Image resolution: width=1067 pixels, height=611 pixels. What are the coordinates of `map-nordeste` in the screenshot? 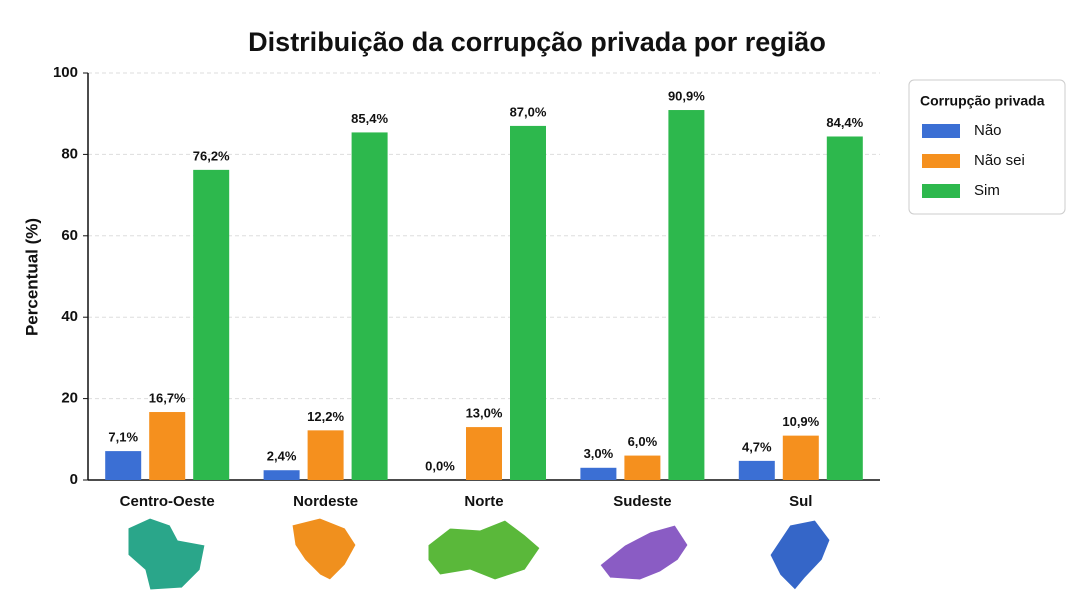 It's located at (324, 549).